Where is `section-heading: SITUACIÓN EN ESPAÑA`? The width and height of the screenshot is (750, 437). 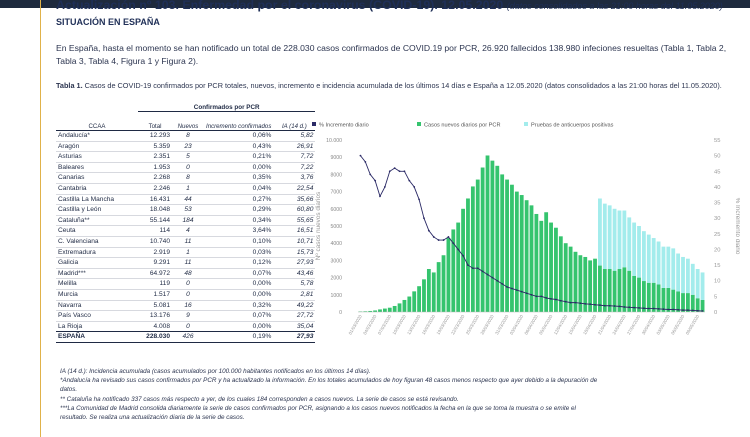
section-heading: SITUACIÓN EN ESPAÑA is located at coordinates (108, 22).